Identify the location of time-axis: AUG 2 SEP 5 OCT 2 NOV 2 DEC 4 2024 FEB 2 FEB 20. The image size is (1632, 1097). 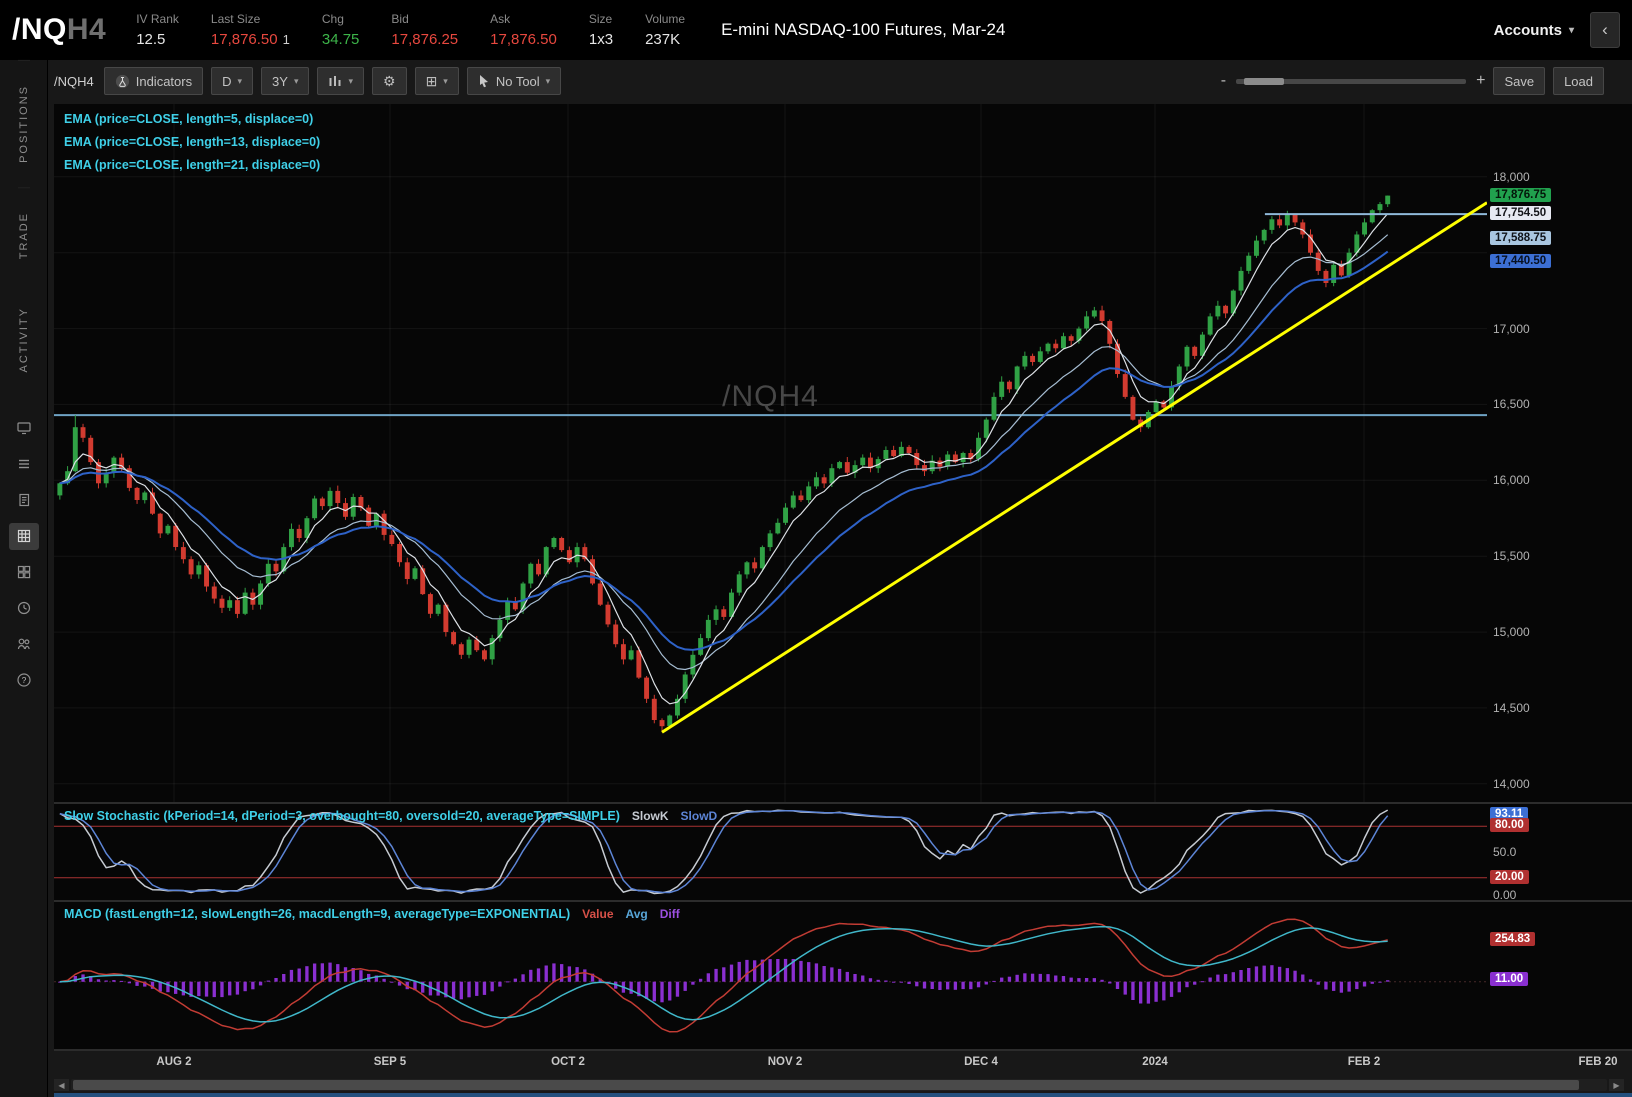
(843, 1063).